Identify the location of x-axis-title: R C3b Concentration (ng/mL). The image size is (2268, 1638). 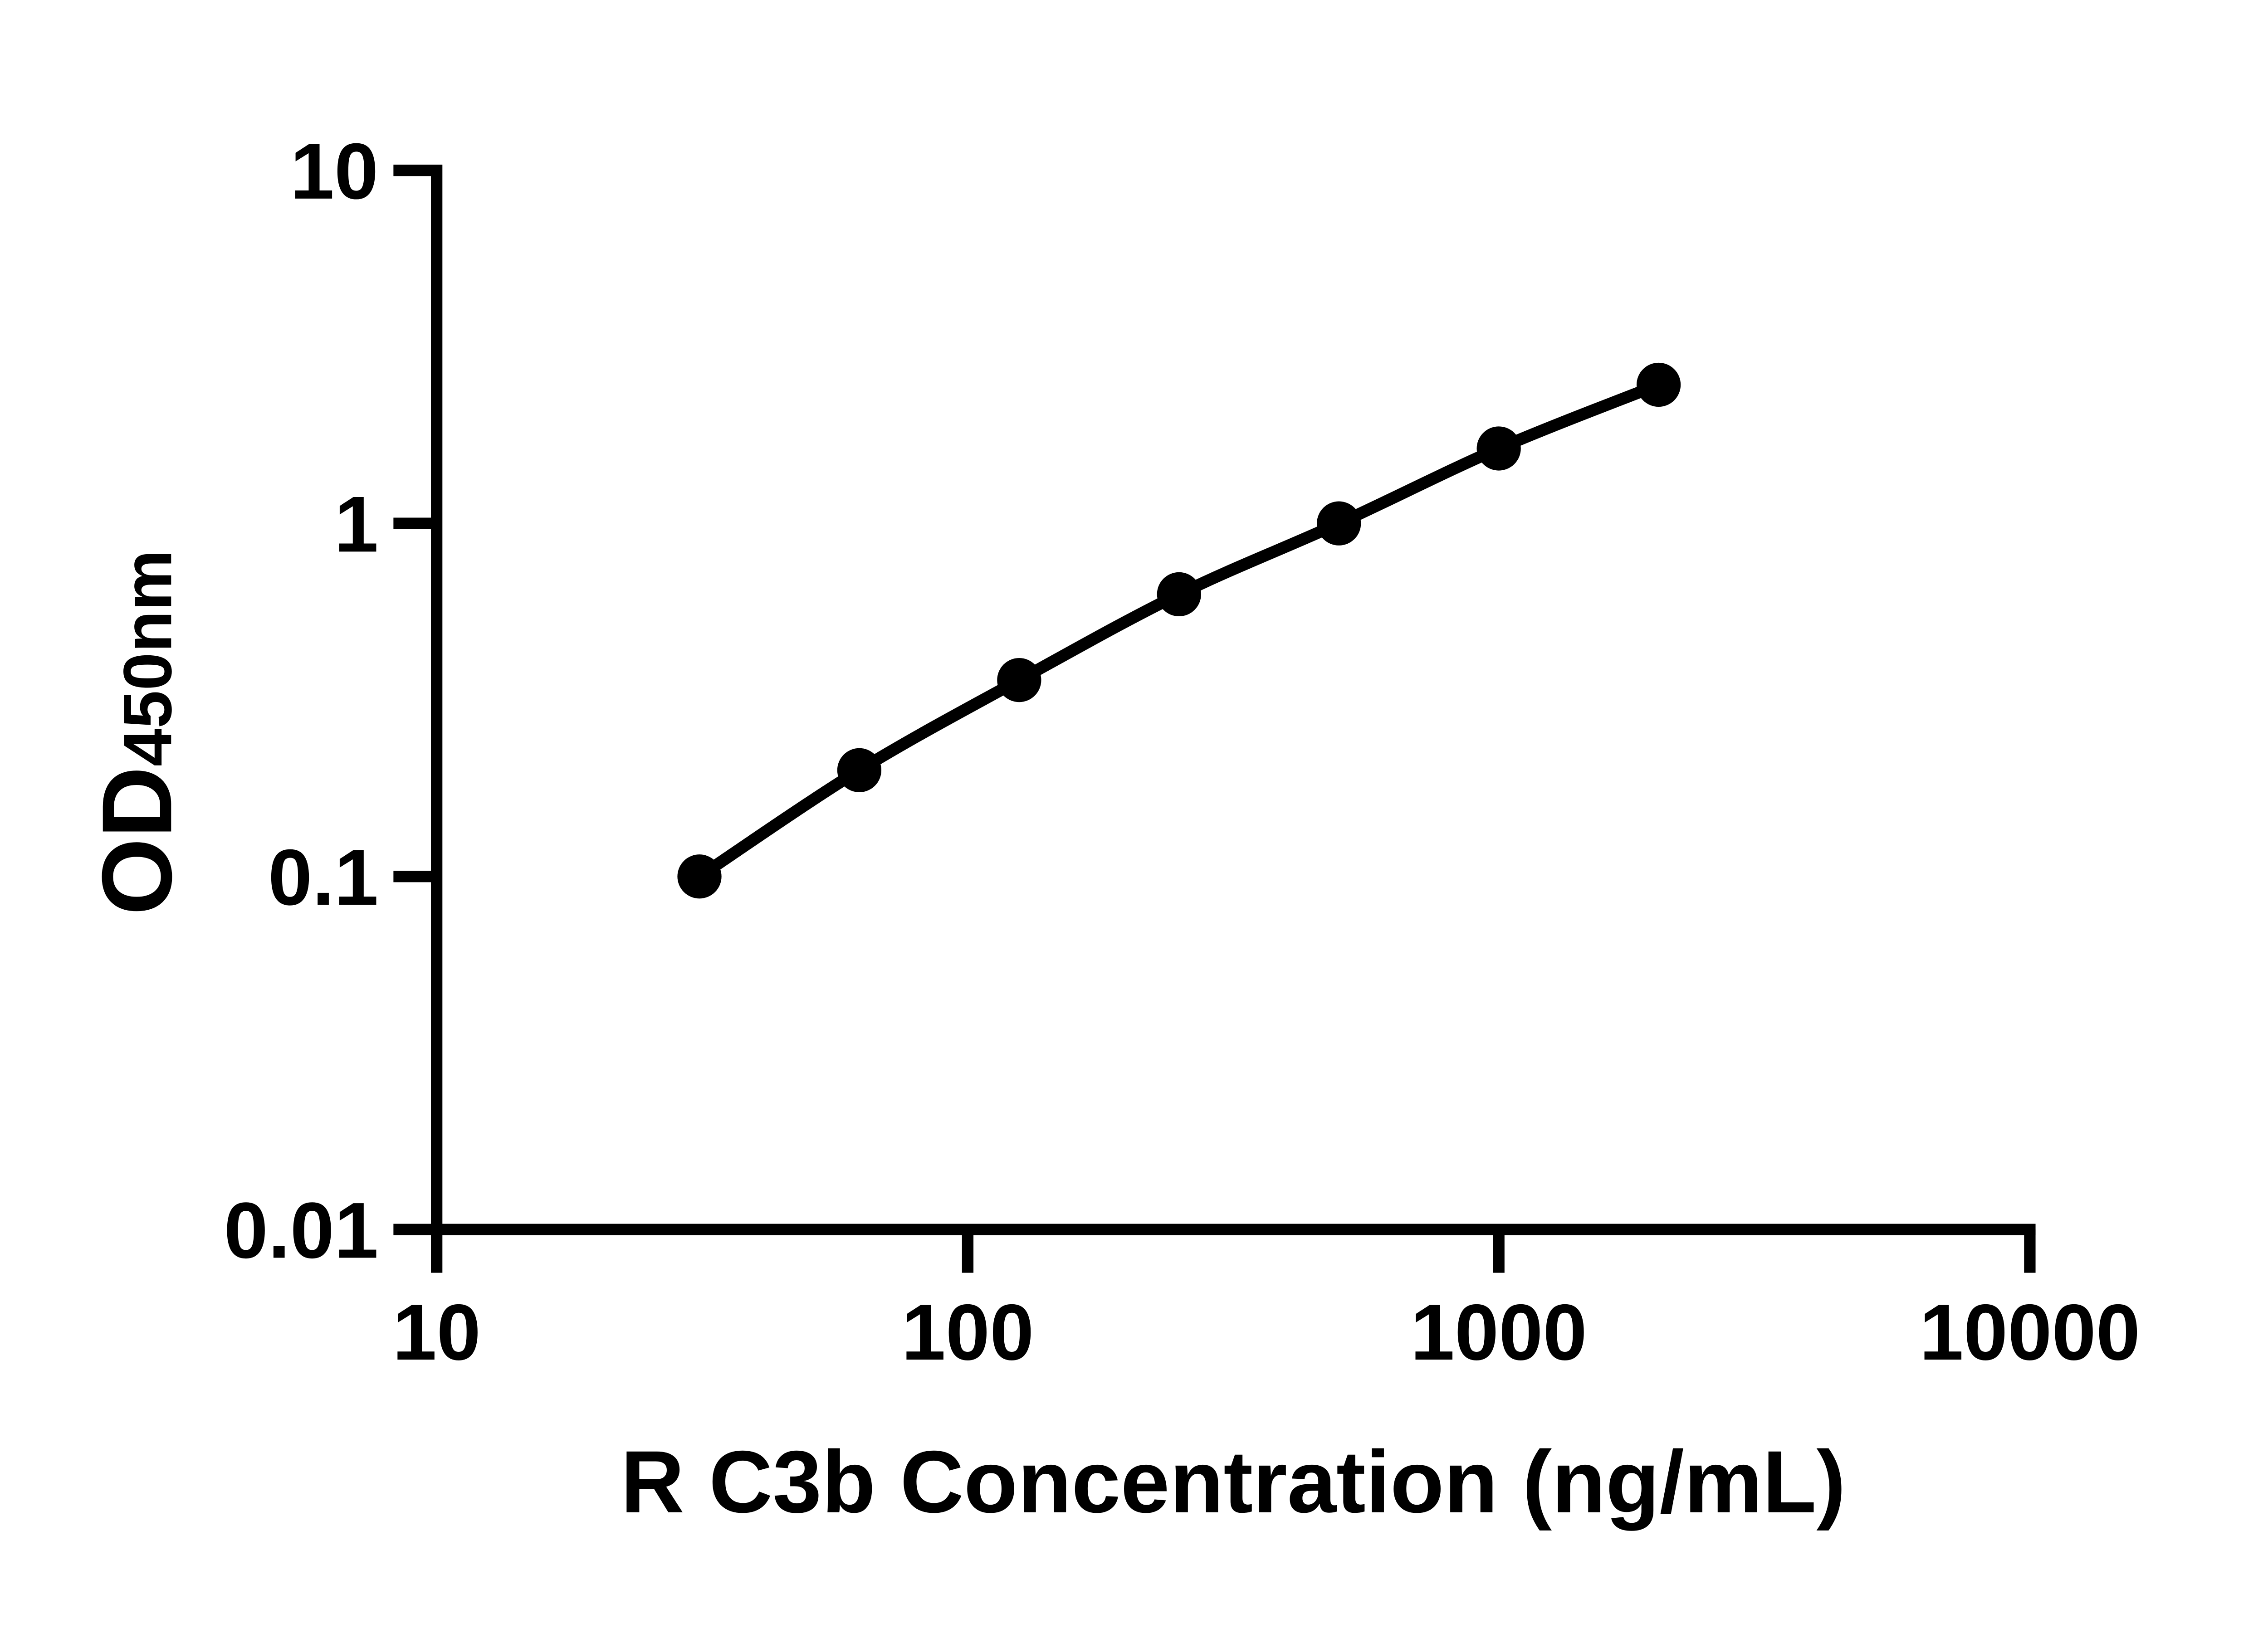
(1233, 1482).